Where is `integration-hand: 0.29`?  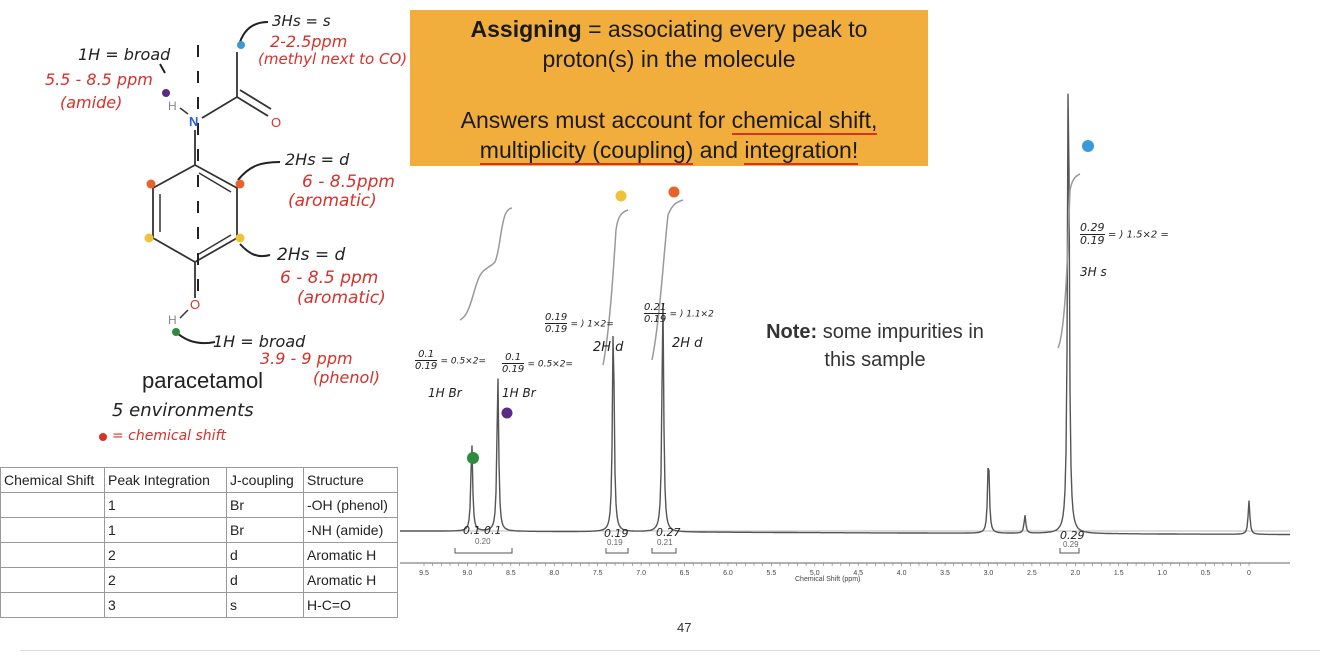
integration-hand: 0.29 is located at coordinates (1072, 535).